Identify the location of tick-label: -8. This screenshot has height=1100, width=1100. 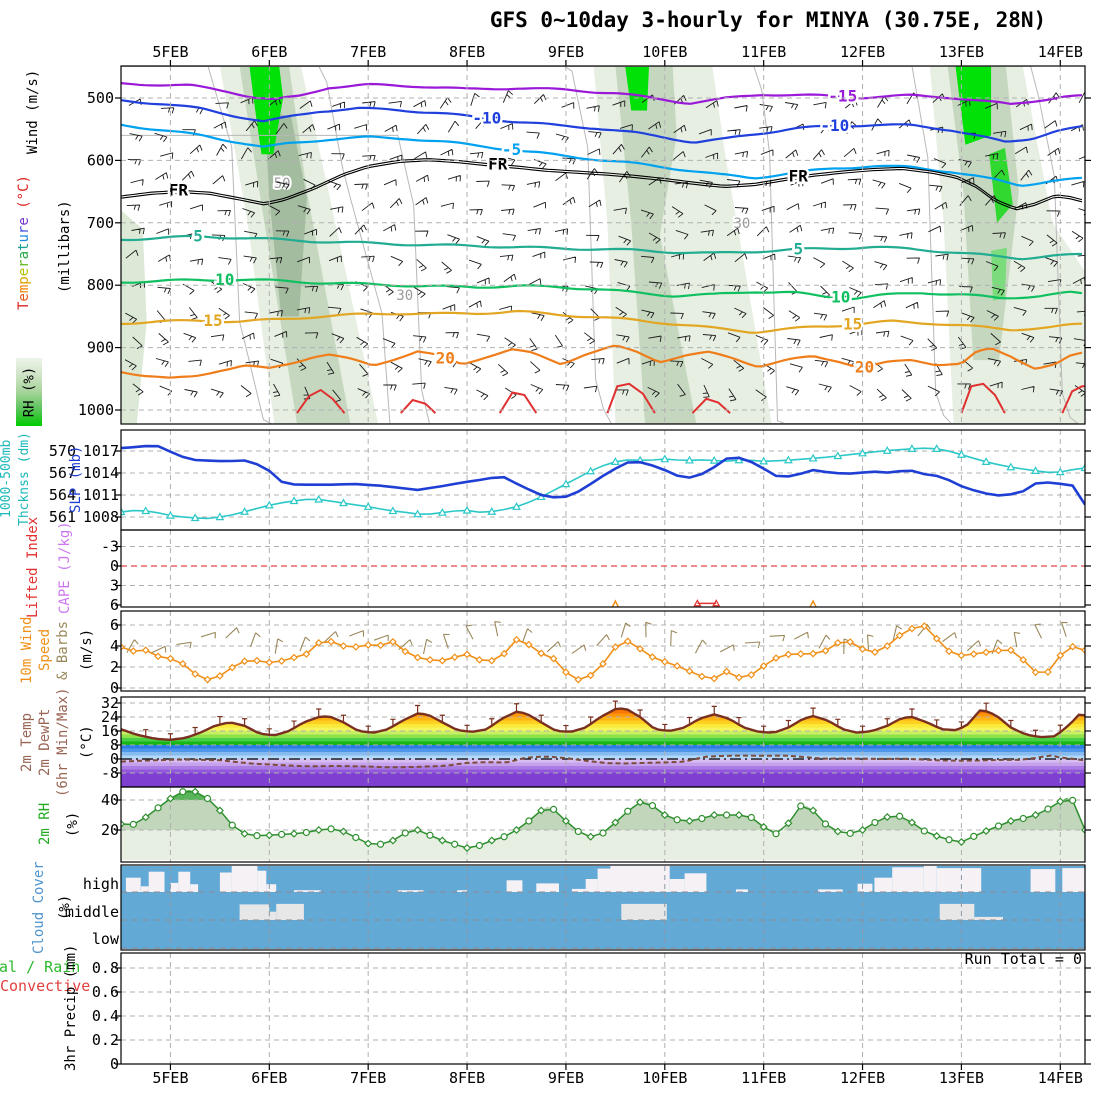
(110, 773).